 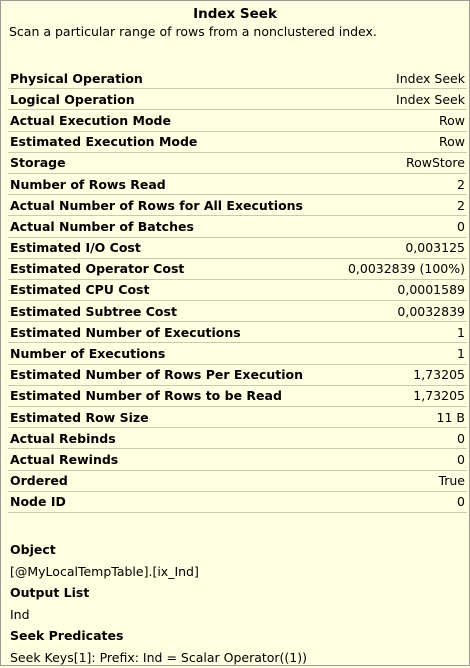 What do you see at coordinates (171, 99) in the screenshot?
I see `property-label: Logical Operation` at bounding box center [171, 99].